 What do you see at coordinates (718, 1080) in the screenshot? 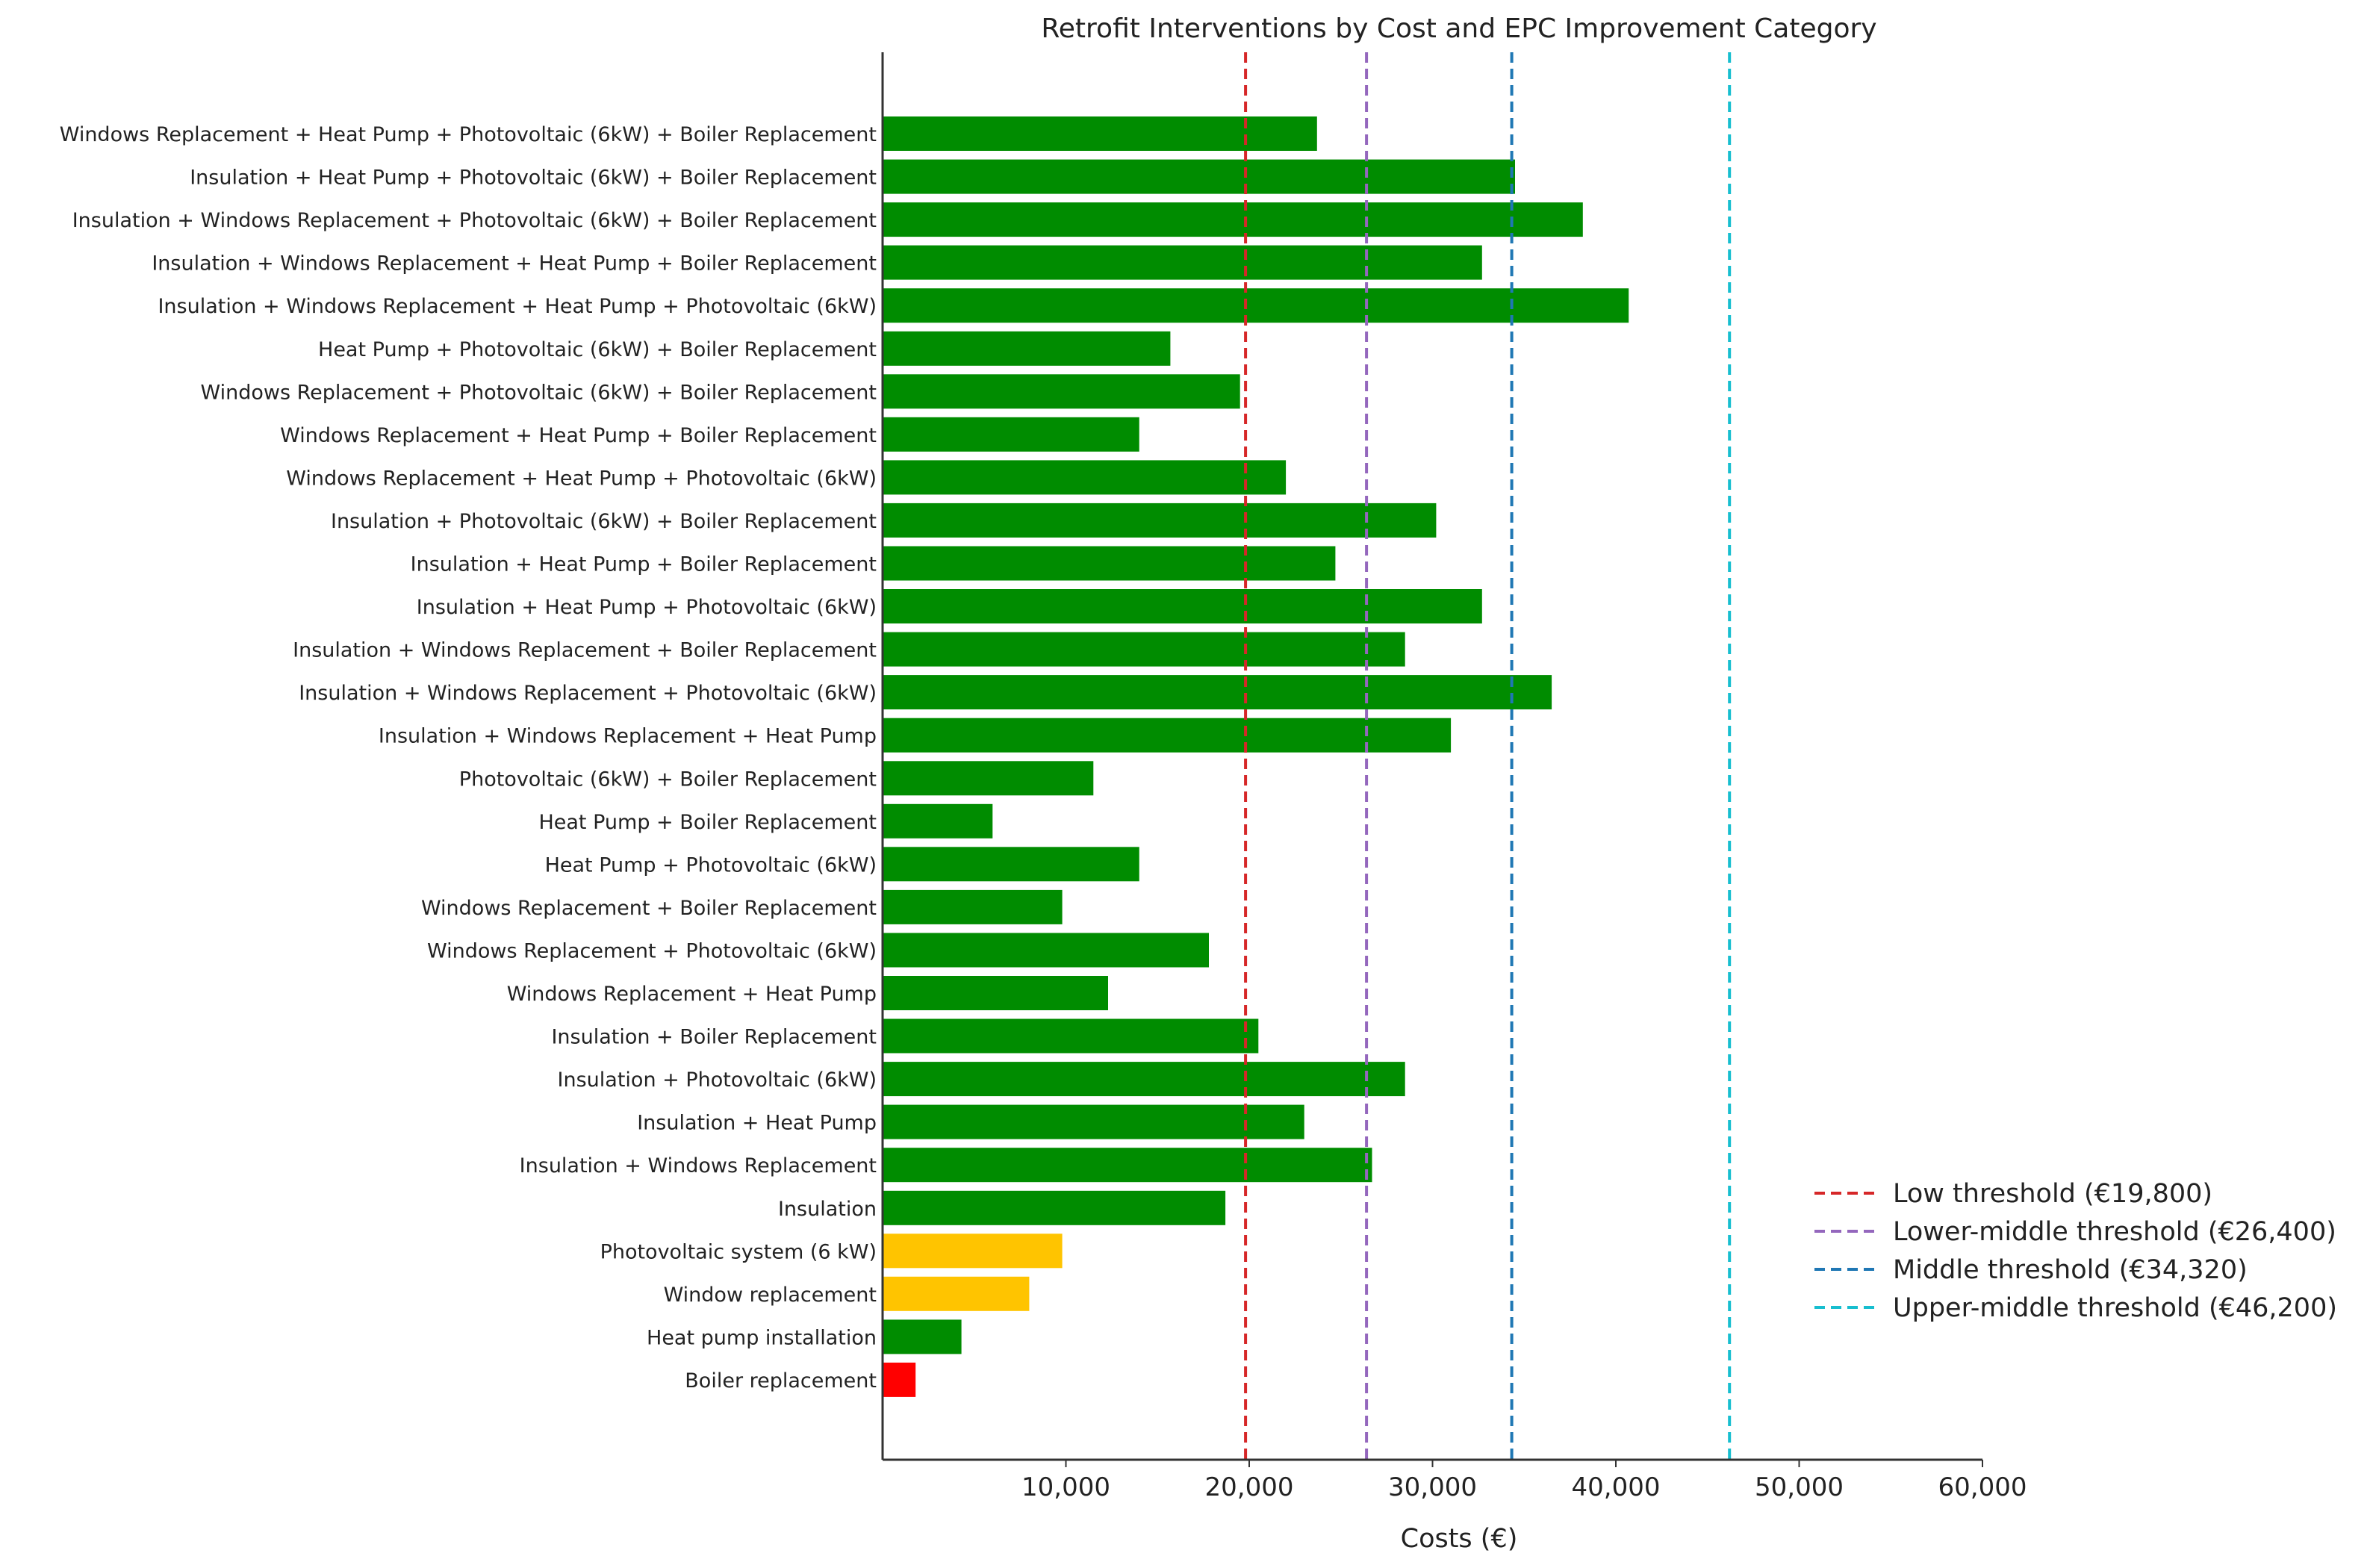
I see `category-label: Insulation + Photovoltaic (6kW)` at bounding box center [718, 1080].